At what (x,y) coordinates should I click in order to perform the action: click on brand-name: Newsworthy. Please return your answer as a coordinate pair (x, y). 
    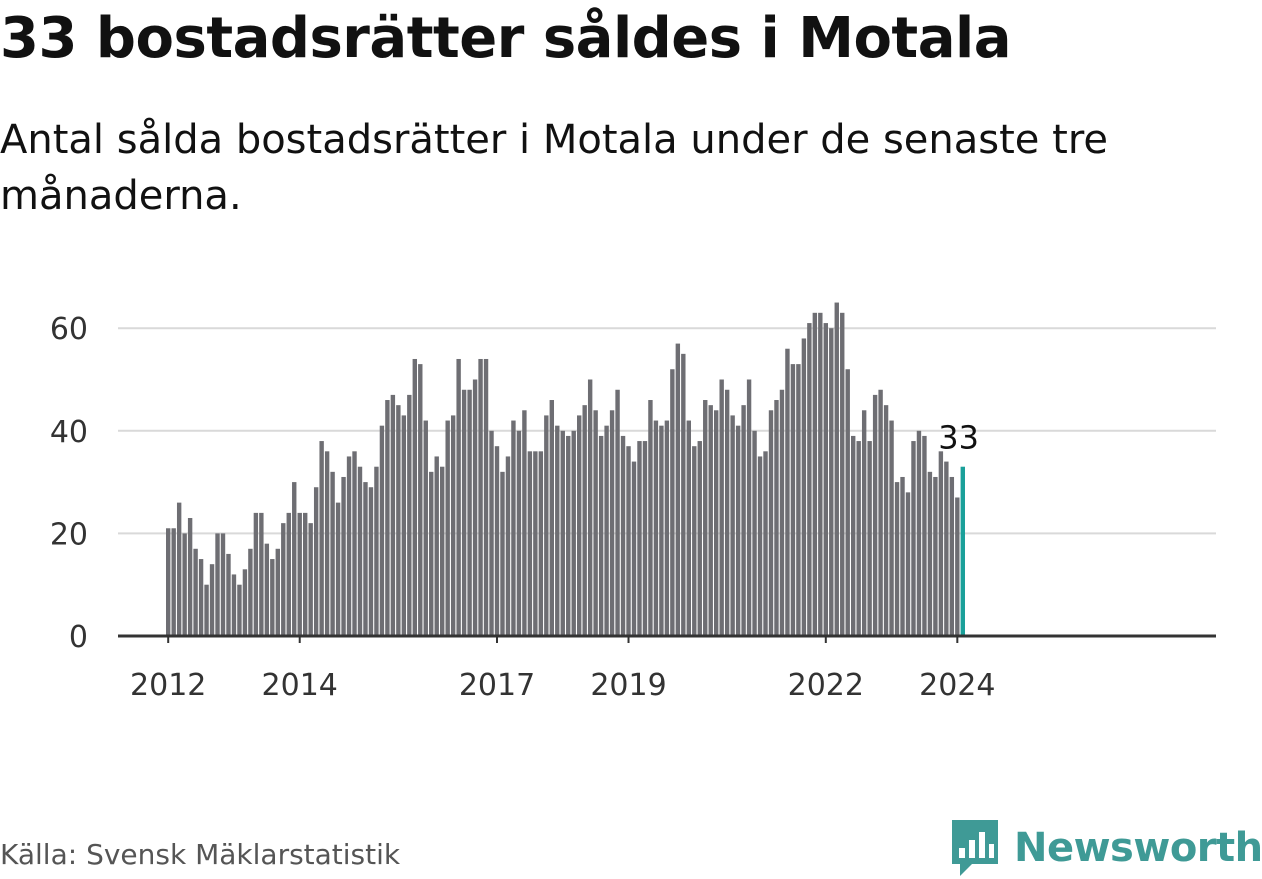
    Looking at the image, I should click on (1138, 848).